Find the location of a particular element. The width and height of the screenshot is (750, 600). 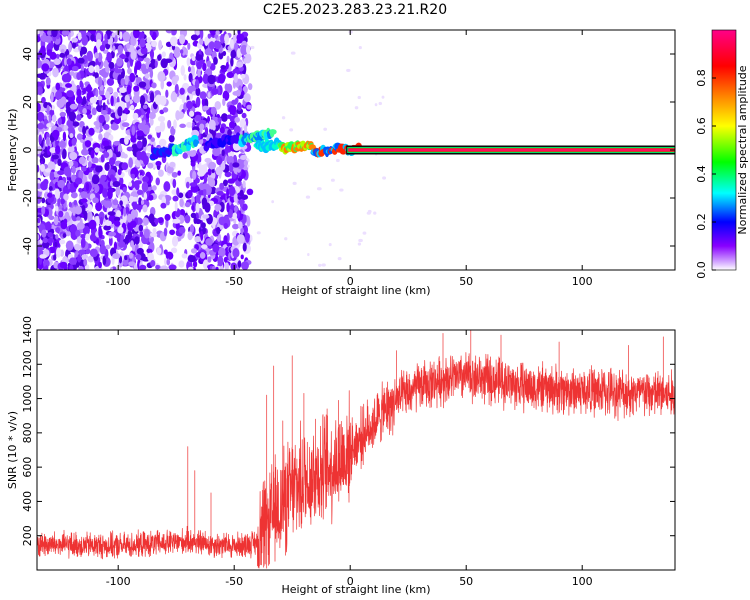

spectrogram-ytick-label: -40 is located at coordinates (27, 246).